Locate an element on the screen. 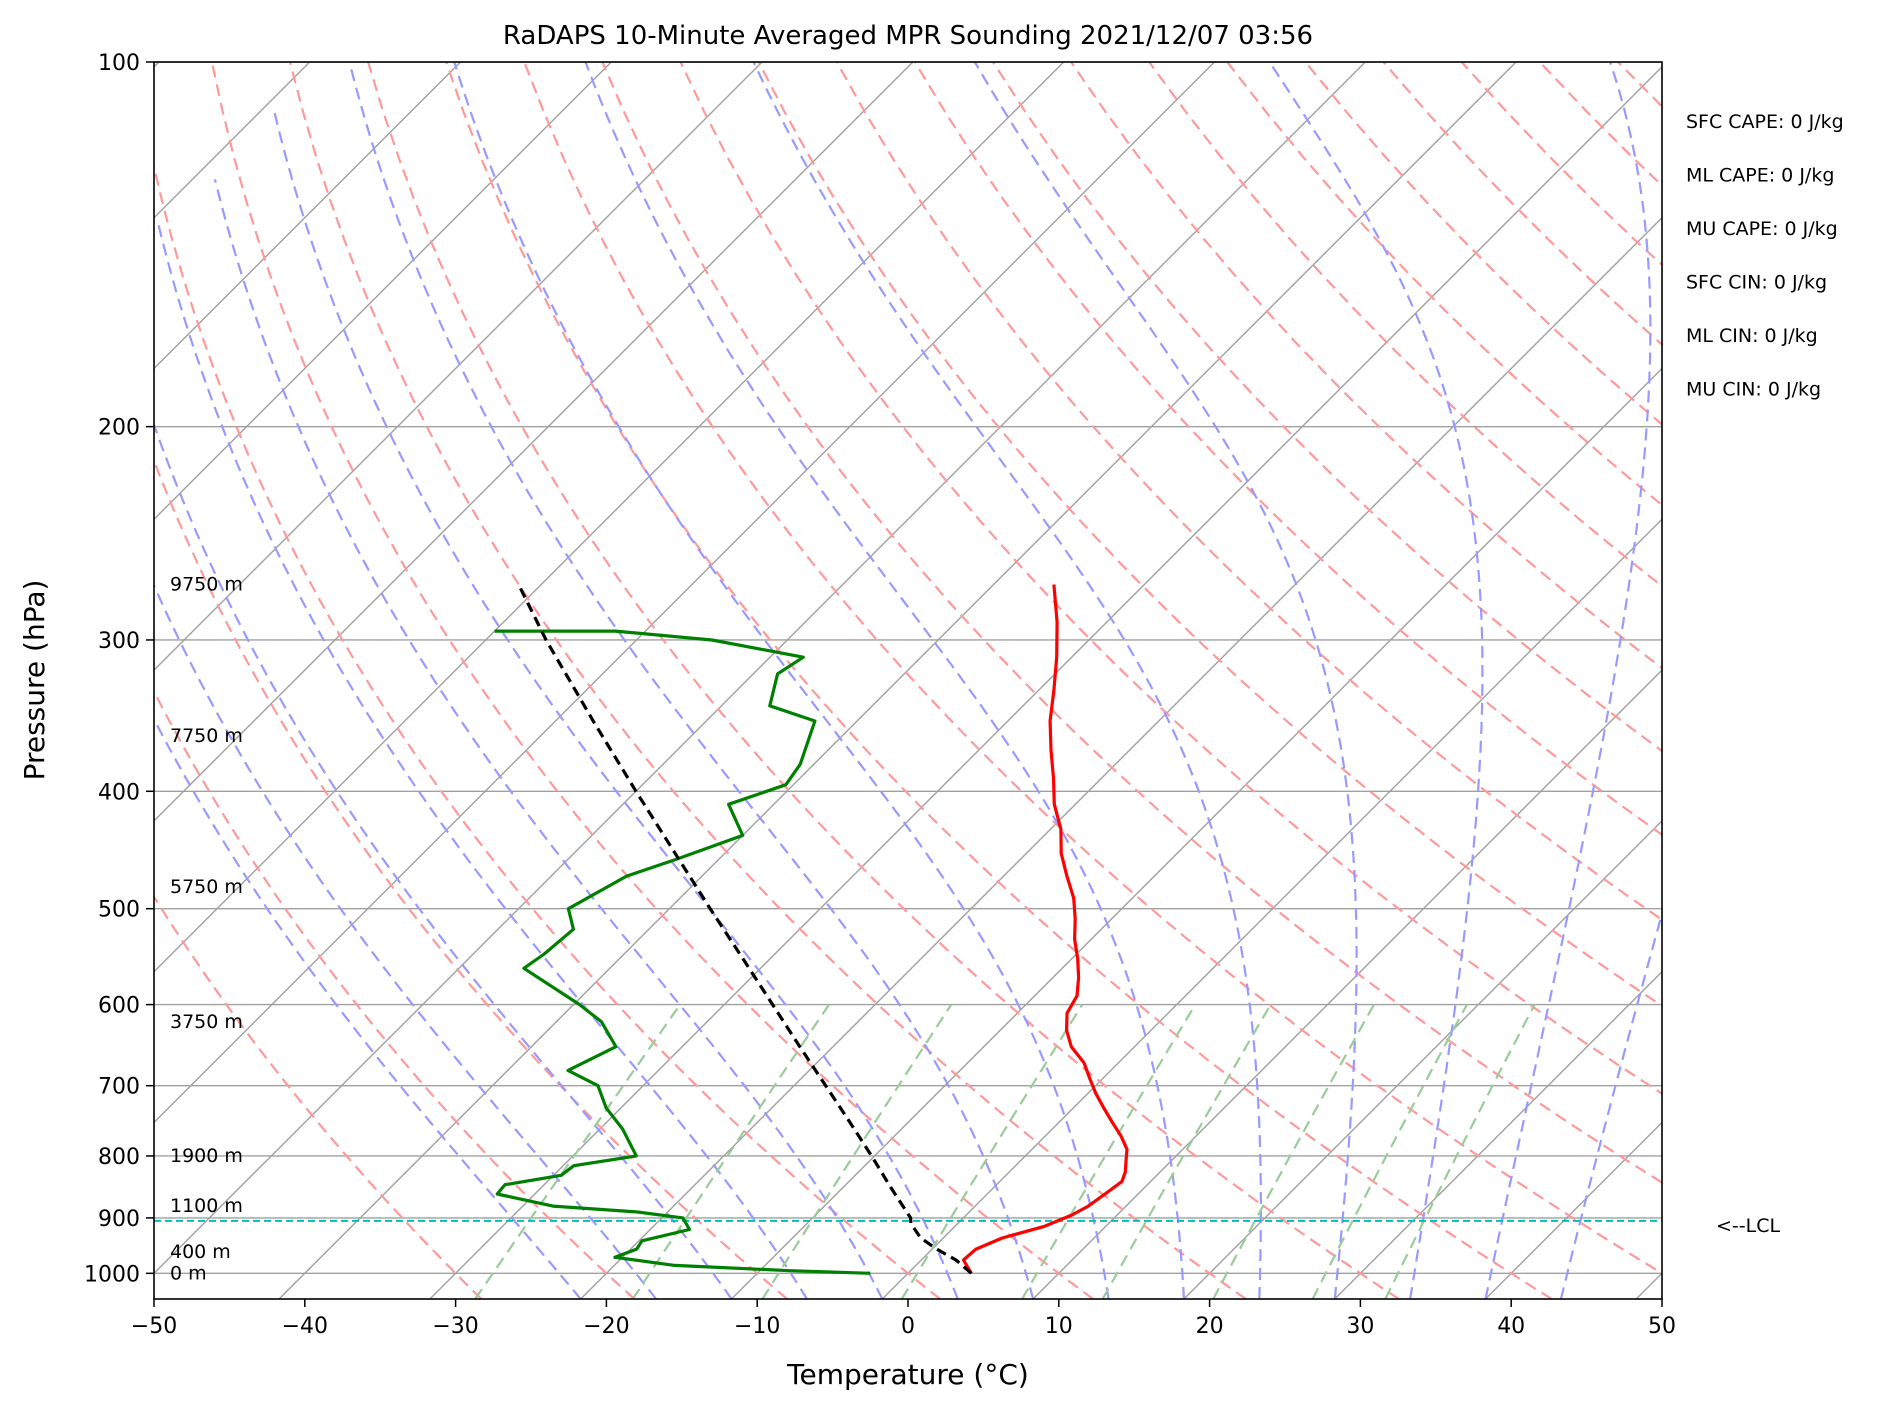  x-tick-label: 30 is located at coordinates (1360, 1326).